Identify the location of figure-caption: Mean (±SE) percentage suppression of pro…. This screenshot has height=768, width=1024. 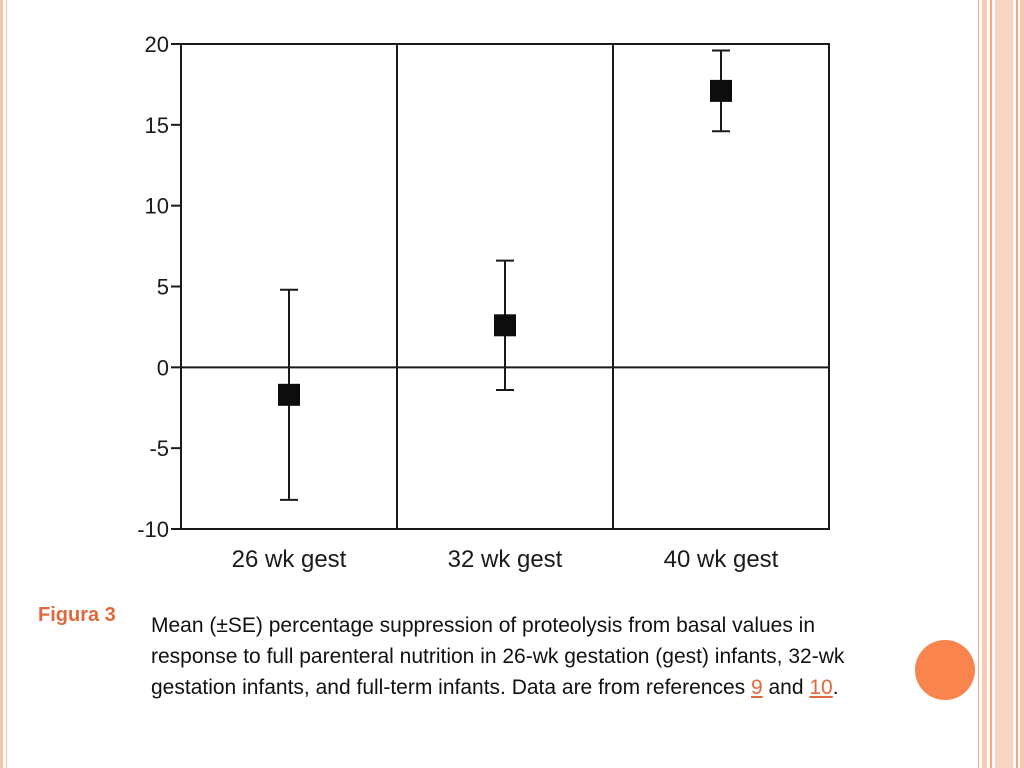
(511, 656).